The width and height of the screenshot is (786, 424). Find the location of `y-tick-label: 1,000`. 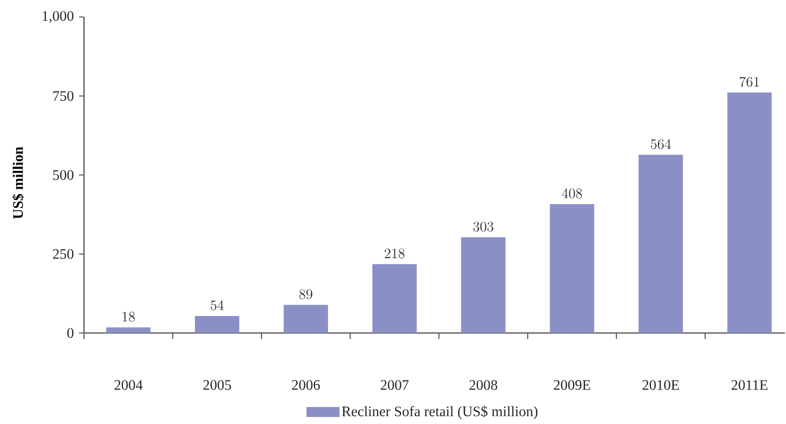

y-tick-label: 1,000 is located at coordinates (58, 17).